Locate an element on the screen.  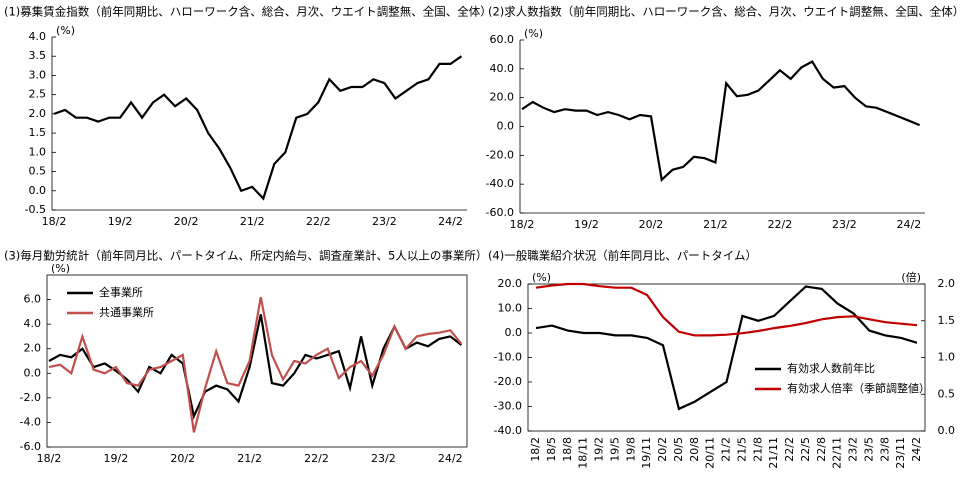
x-tick-label: 18/5 is located at coordinates (551, 449).